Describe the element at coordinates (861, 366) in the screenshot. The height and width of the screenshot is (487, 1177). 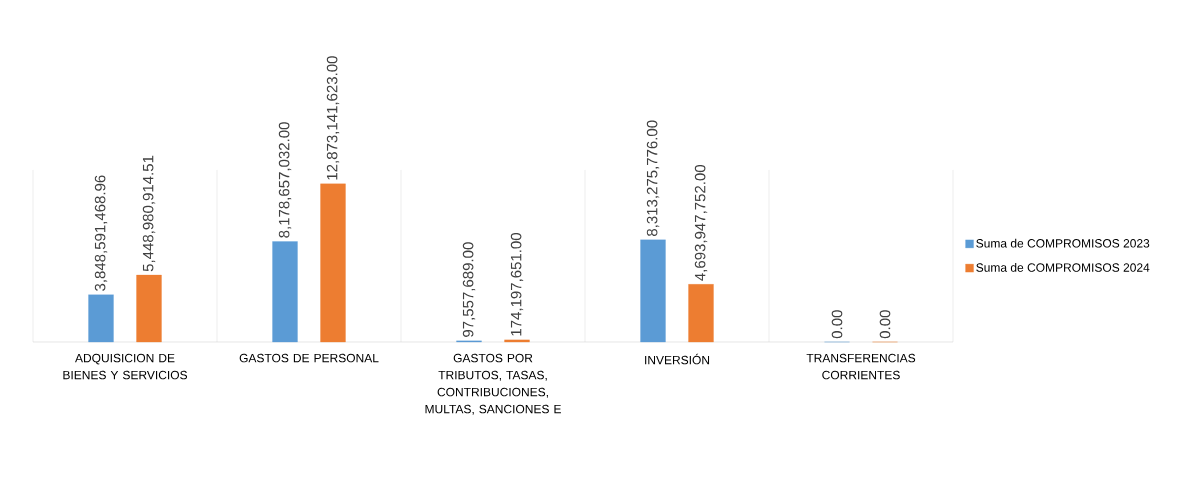
I see `x-tick-label: TRANSFERENCIAS CORRIENTES` at that location.